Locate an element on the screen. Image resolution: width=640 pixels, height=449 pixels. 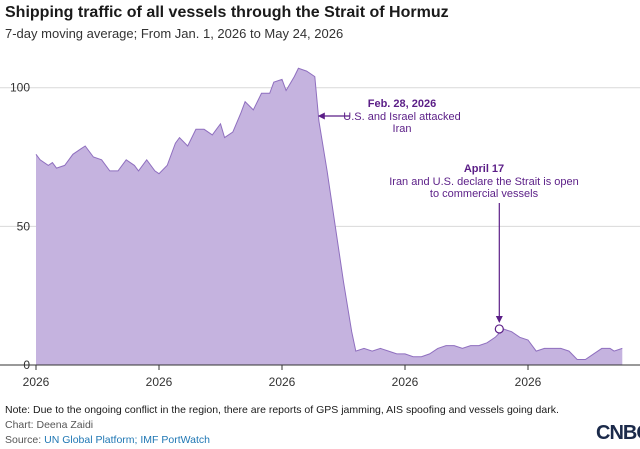
annotation-marker is located at coordinates (499, 329).